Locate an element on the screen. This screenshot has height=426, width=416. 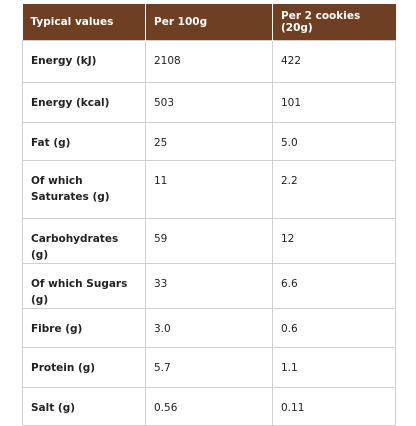
nutrient-label: Carbohydrates (g) is located at coordinates (84, 241).